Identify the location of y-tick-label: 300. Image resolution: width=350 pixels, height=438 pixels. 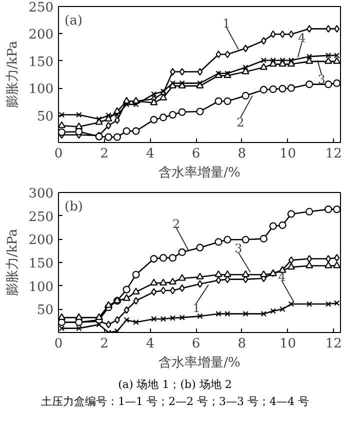
(41, 194).